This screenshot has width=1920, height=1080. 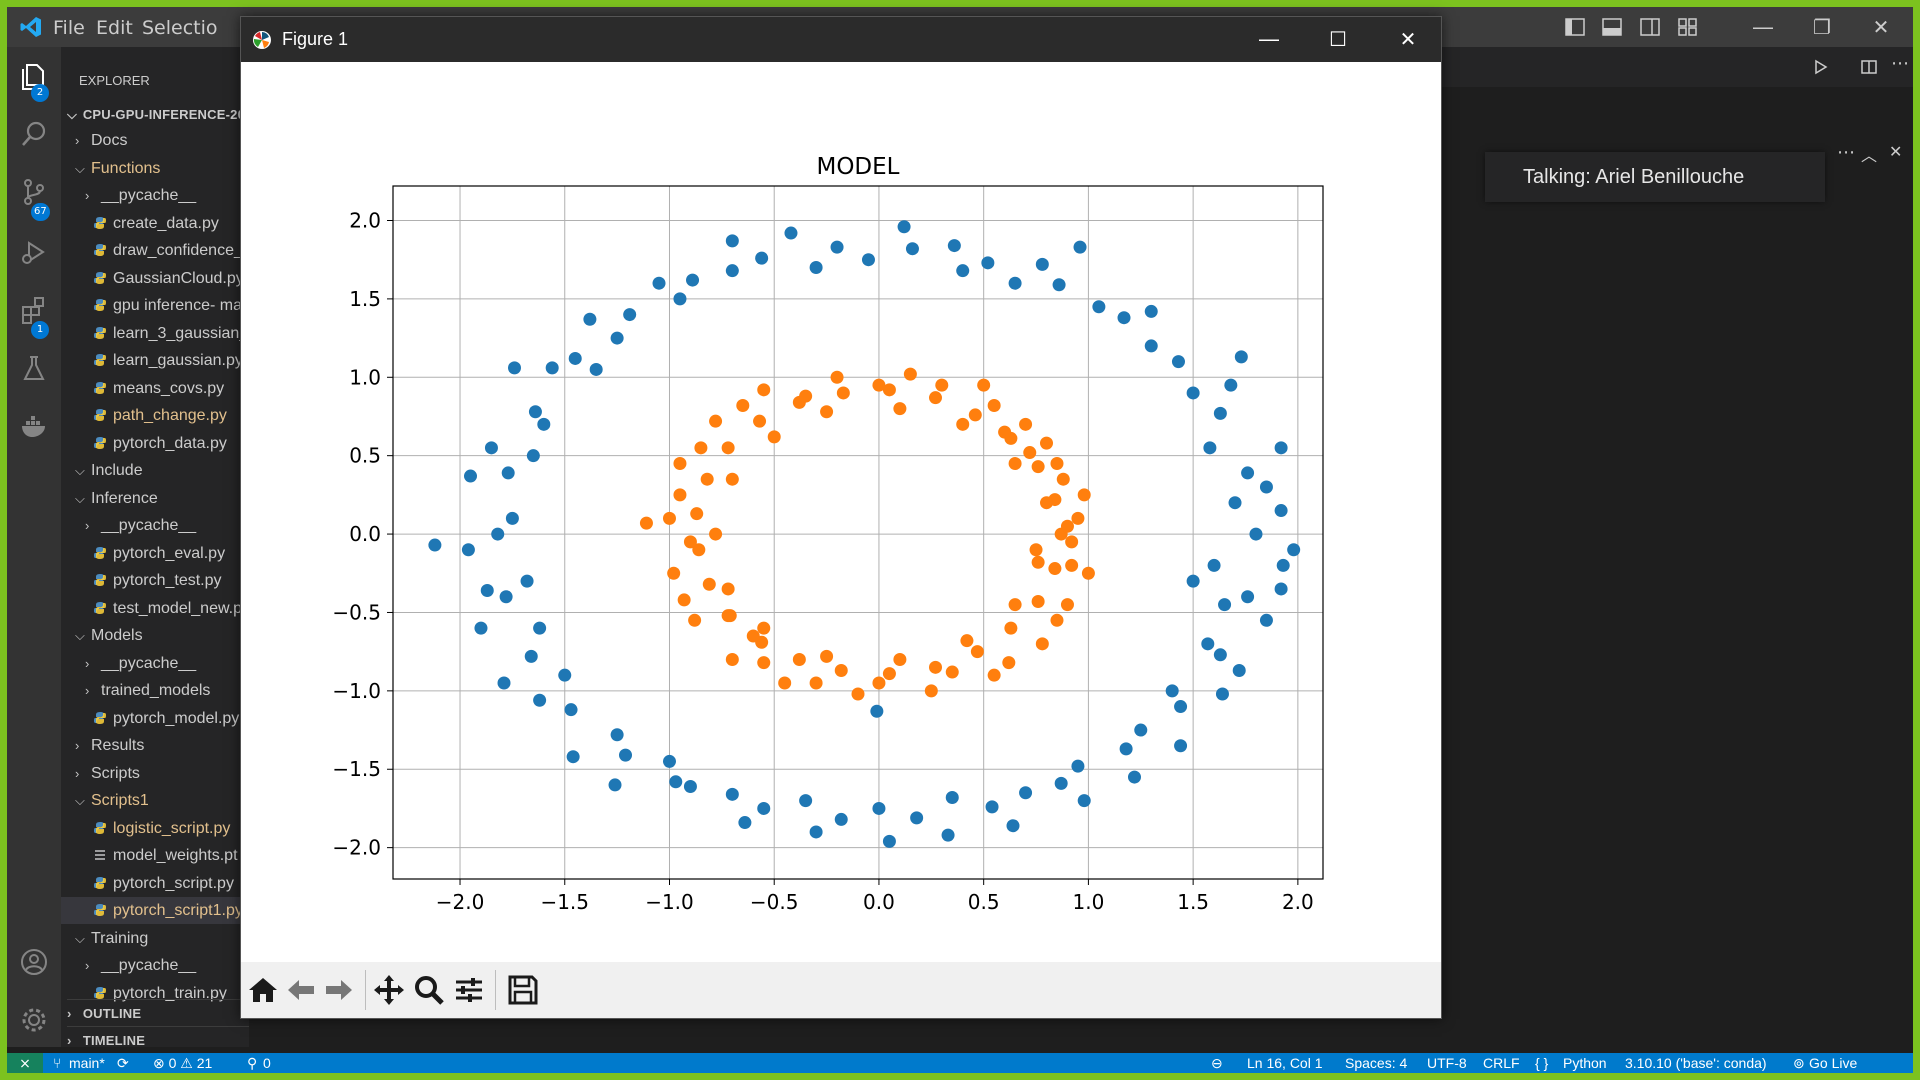 What do you see at coordinates (158, 1036) in the screenshot?
I see `timeline-section: › TIMELINE` at bounding box center [158, 1036].